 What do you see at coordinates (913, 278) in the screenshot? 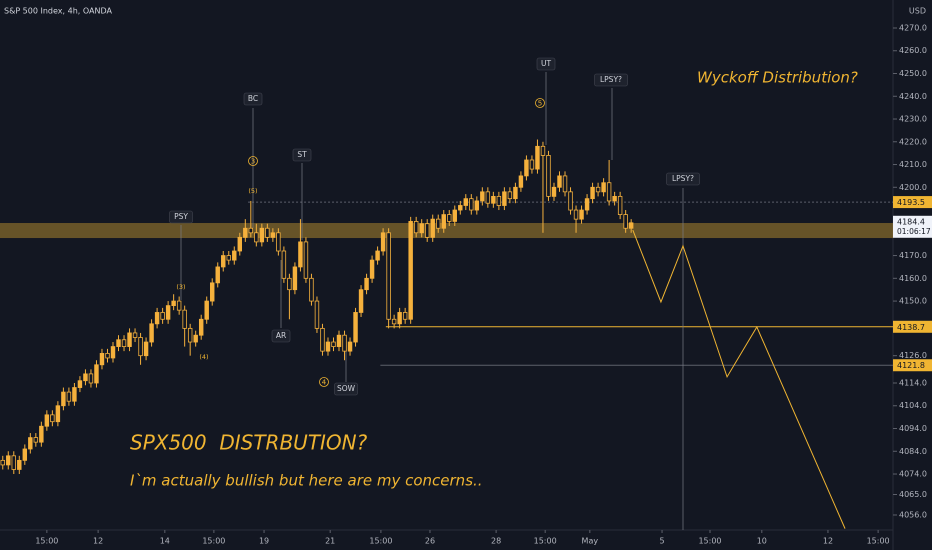
I see `y-tick-label: 4160.0` at bounding box center [913, 278].